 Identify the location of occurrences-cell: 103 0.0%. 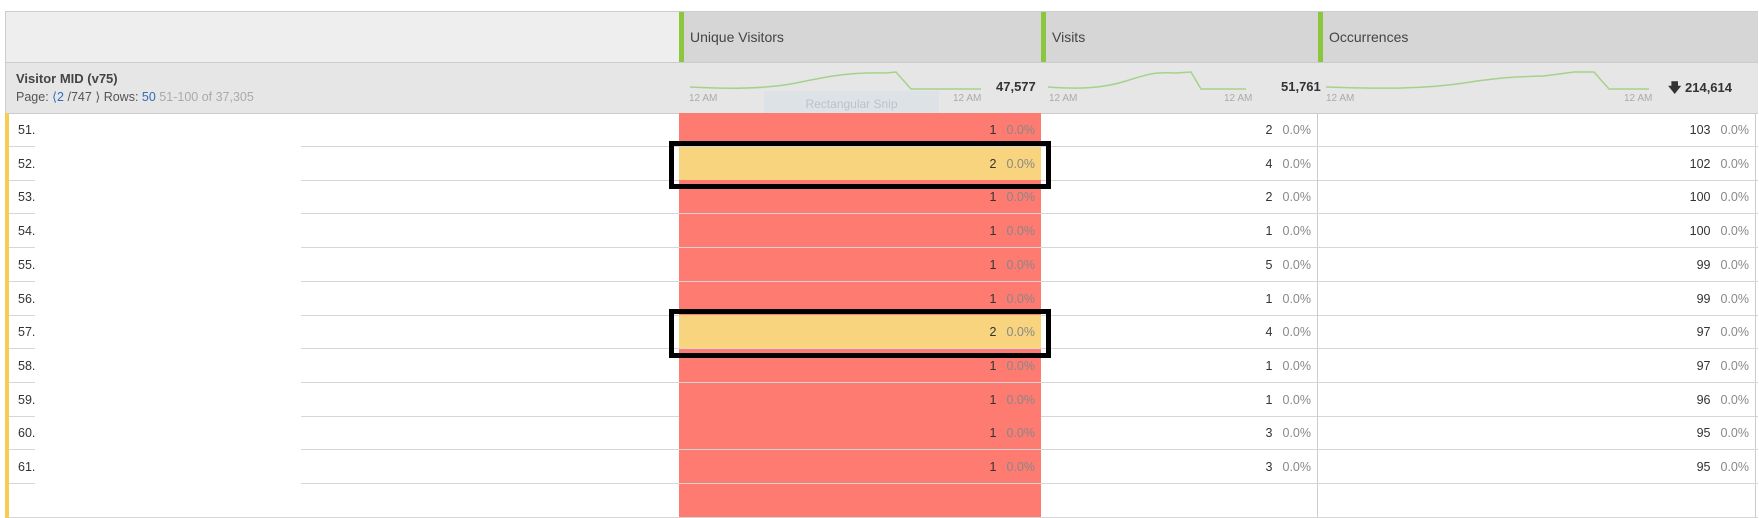
(1537, 129).